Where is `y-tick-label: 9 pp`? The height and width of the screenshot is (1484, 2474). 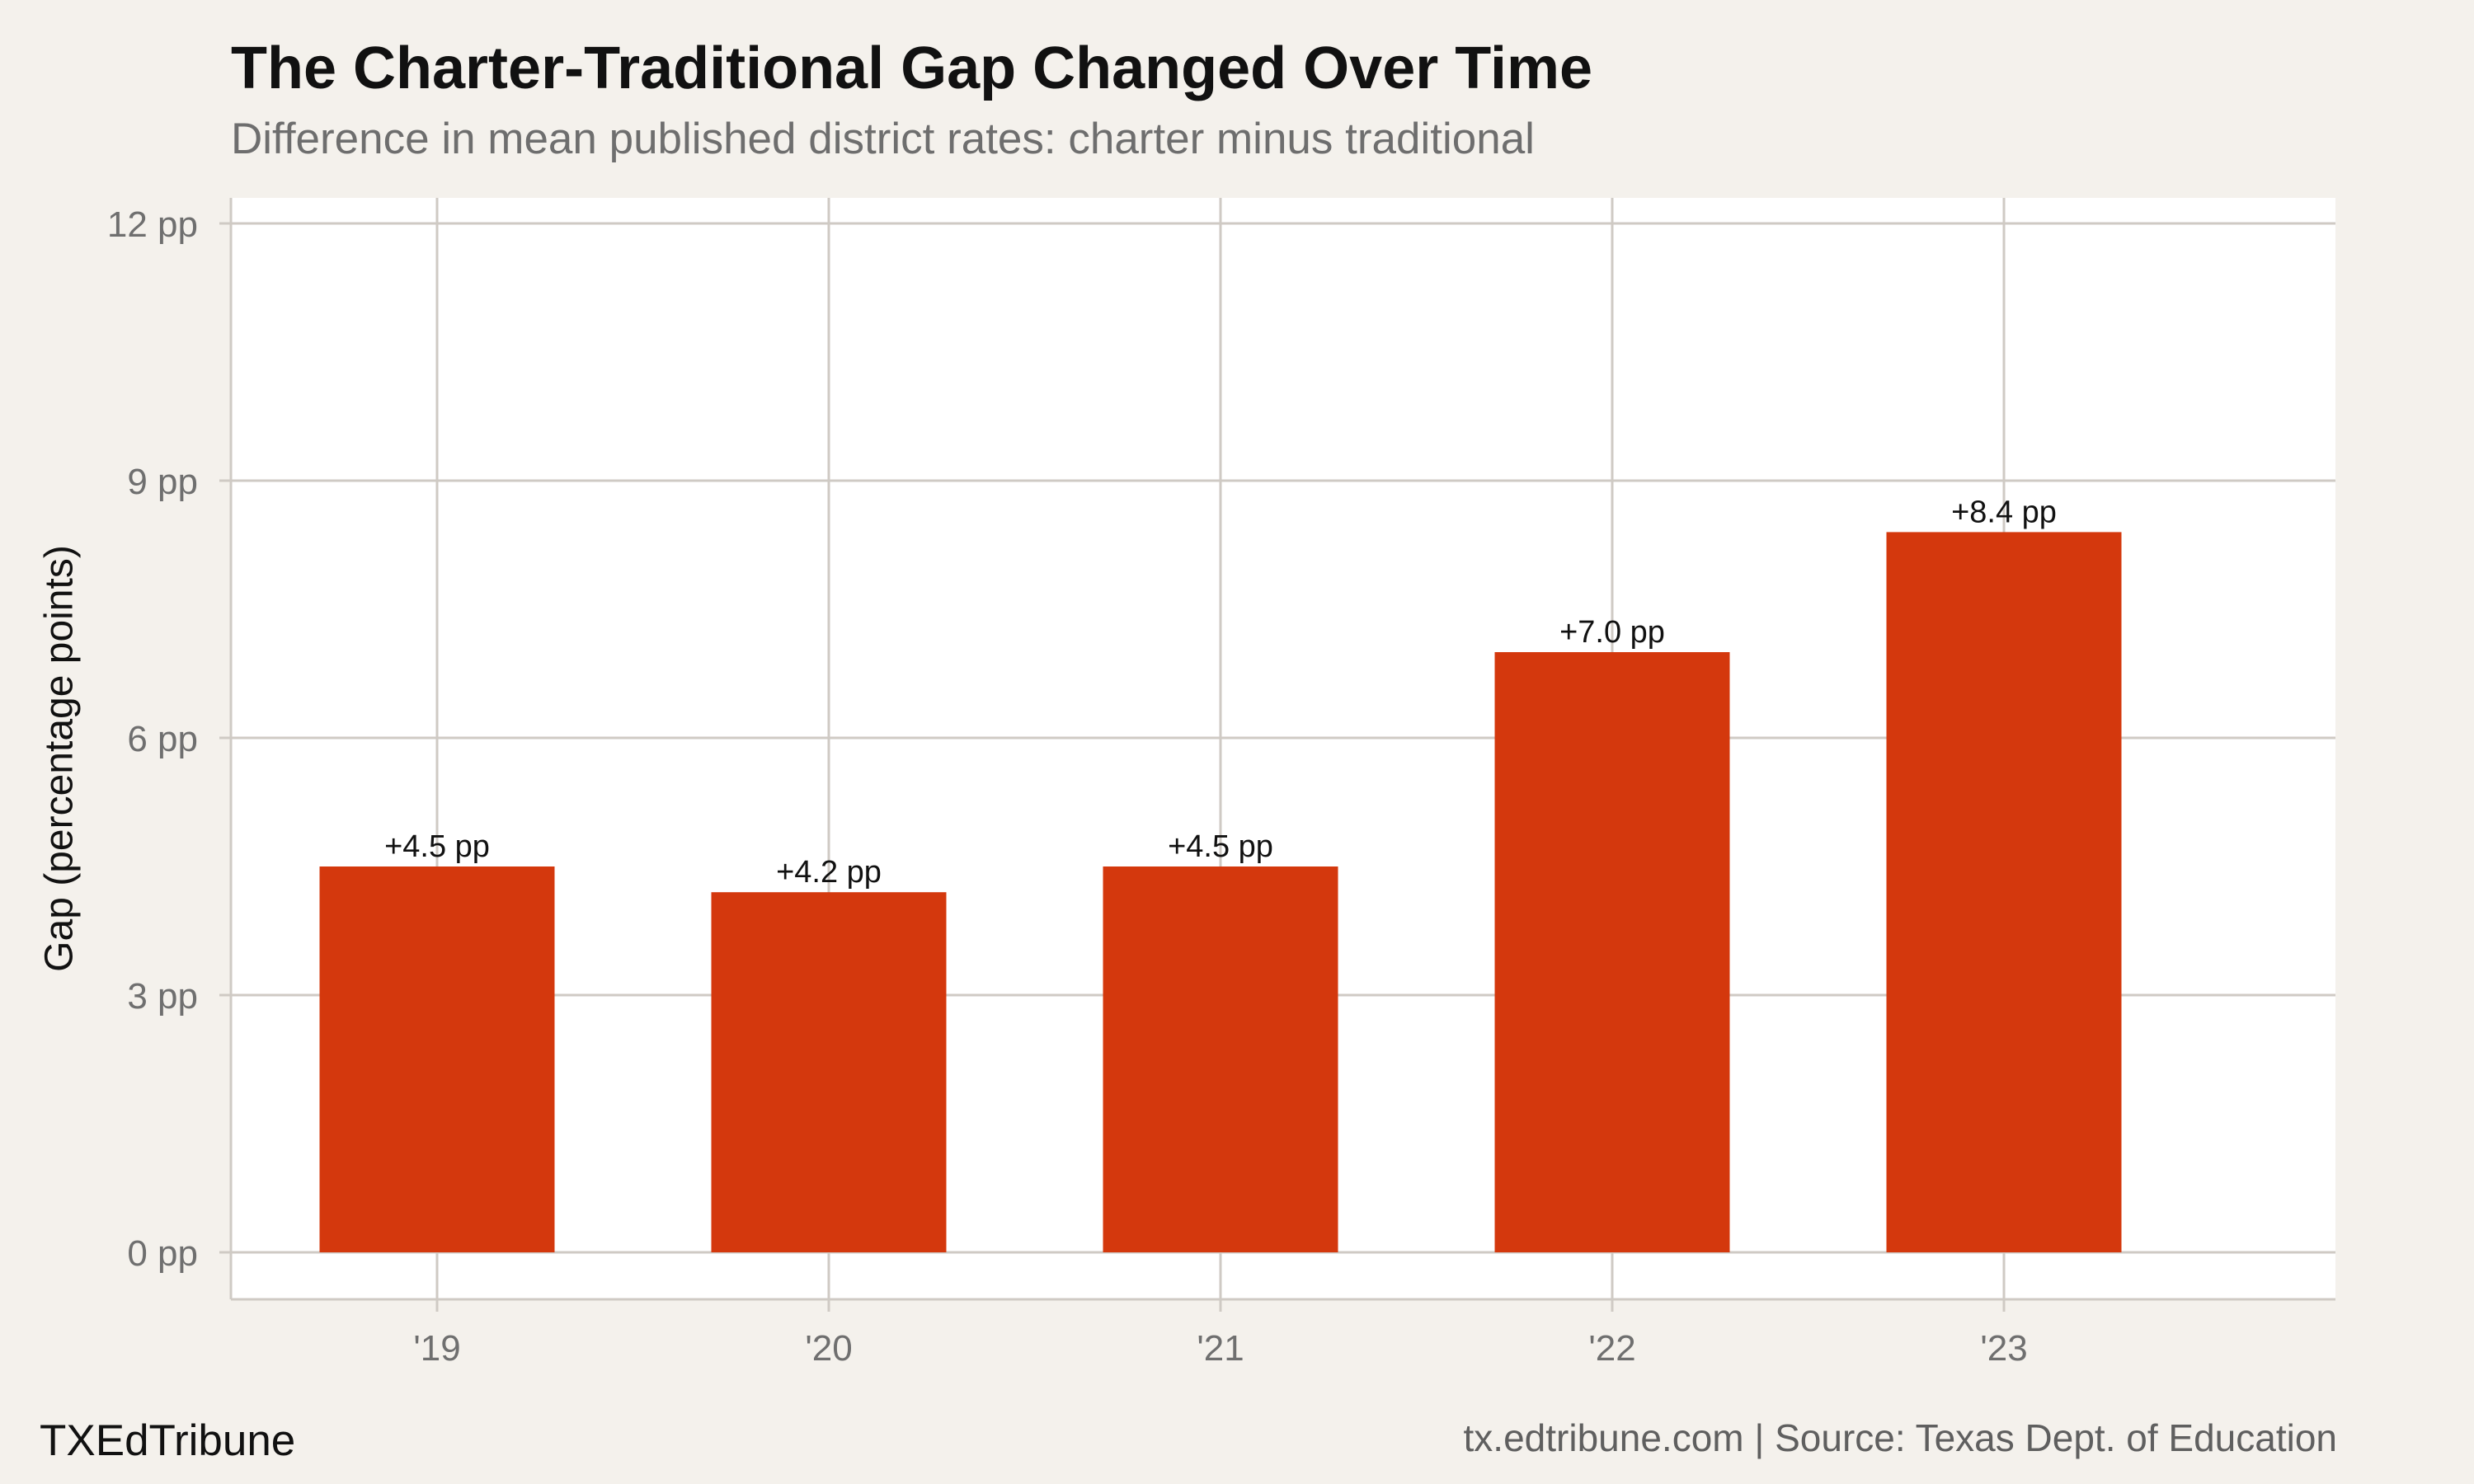 y-tick-label: 9 pp is located at coordinates (162, 482).